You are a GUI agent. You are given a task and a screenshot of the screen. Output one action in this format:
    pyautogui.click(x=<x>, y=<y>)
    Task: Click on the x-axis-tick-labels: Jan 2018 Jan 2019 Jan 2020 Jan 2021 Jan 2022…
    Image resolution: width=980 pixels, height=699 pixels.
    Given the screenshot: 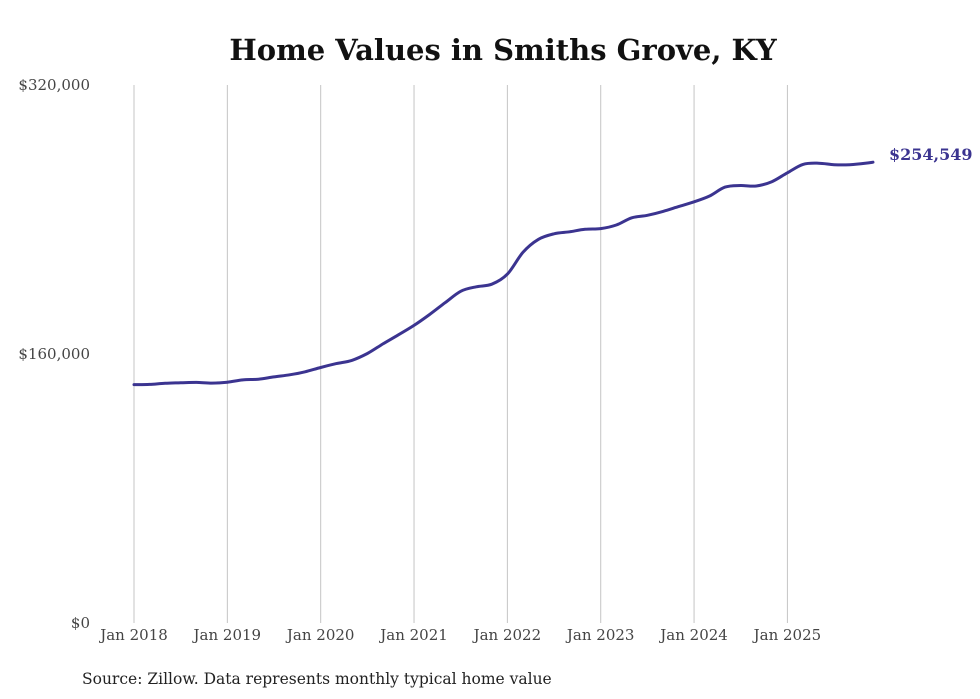 What is the action you would take?
    pyautogui.click(x=459, y=635)
    